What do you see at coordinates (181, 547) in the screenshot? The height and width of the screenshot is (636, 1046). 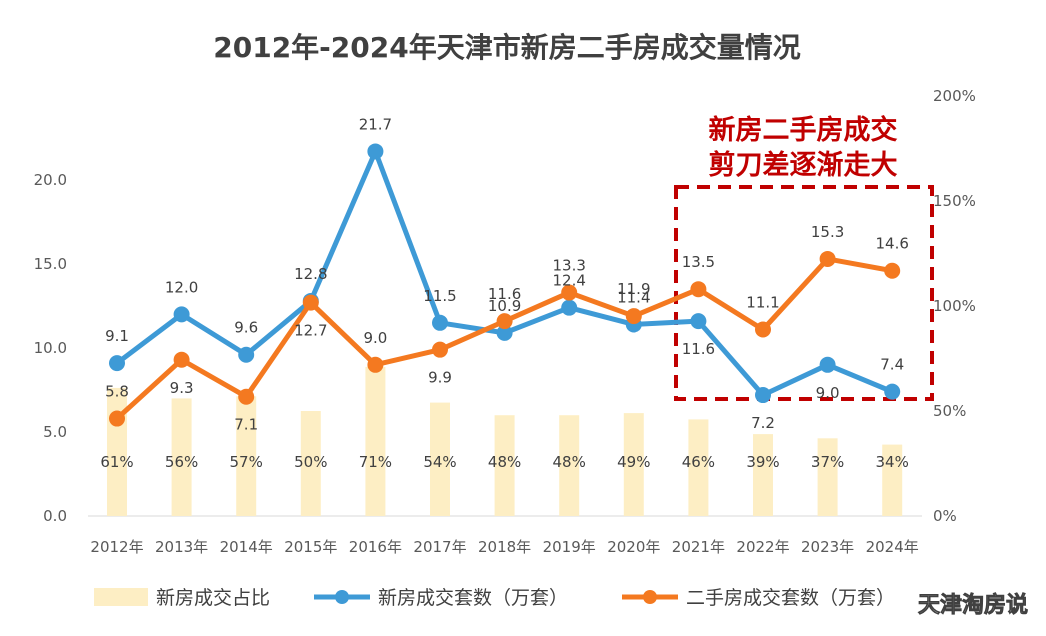 I see `x-axis-tick-label: 2013年` at bounding box center [181, 547].